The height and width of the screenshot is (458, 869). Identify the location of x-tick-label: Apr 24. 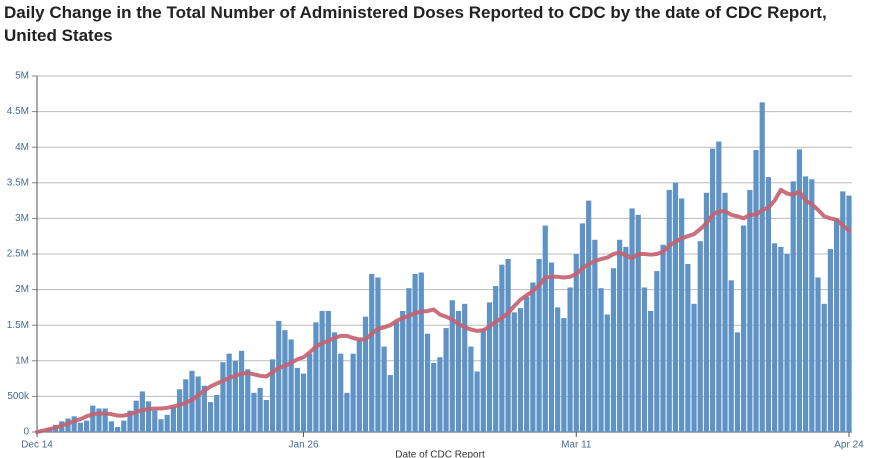
(849, 445).